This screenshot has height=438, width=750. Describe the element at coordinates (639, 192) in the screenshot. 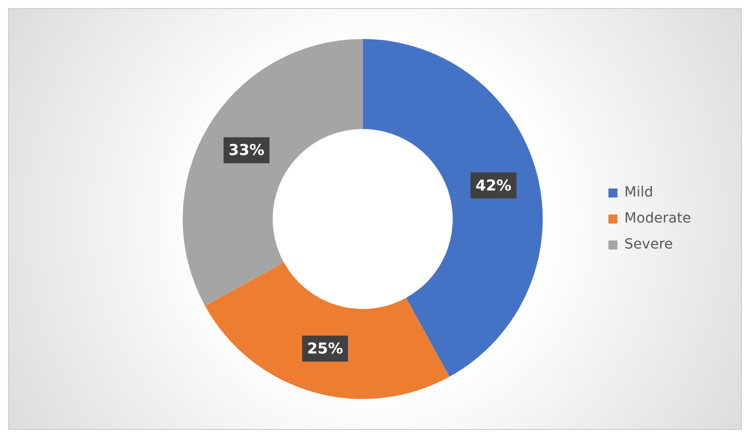

I see `legend-label: Mild` at that location.